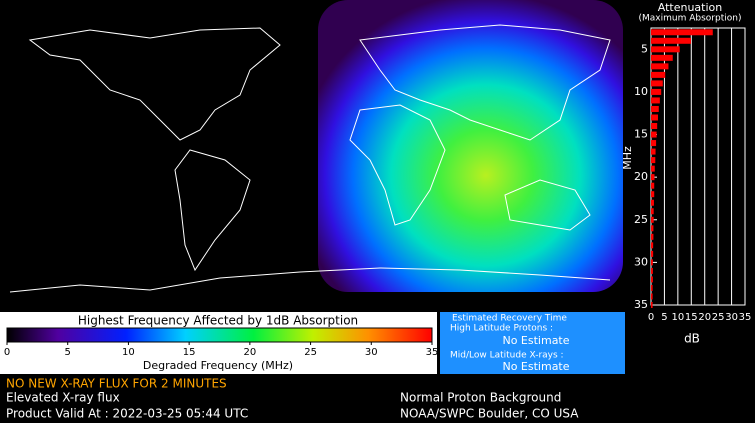 The image size is (755, 423). I want to click on x-tick-label: 25, so click(718, 317).